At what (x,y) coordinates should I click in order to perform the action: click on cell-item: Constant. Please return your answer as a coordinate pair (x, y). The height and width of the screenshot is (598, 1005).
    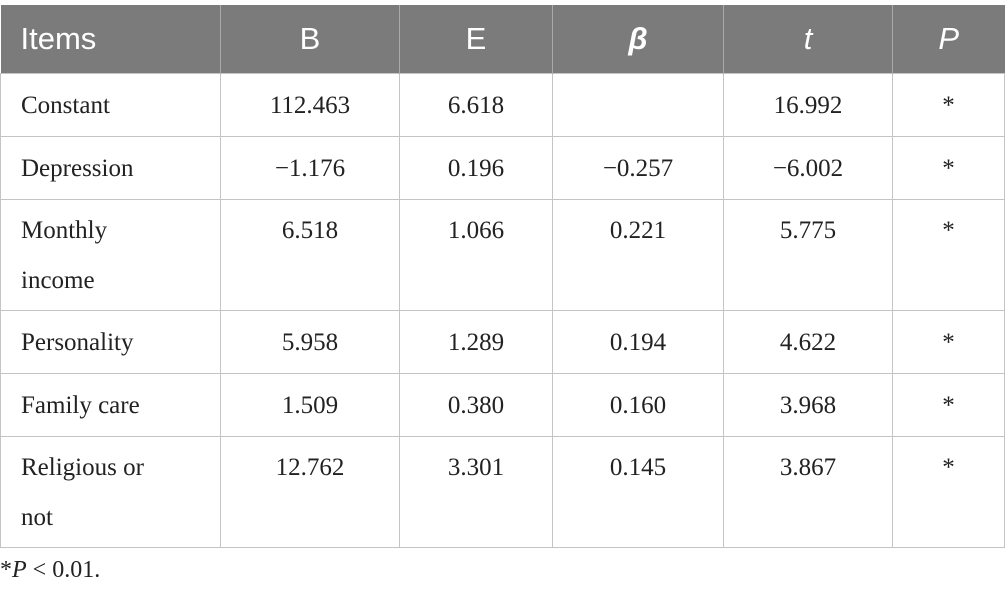
    Looking at the image, I should click on (110, 105).